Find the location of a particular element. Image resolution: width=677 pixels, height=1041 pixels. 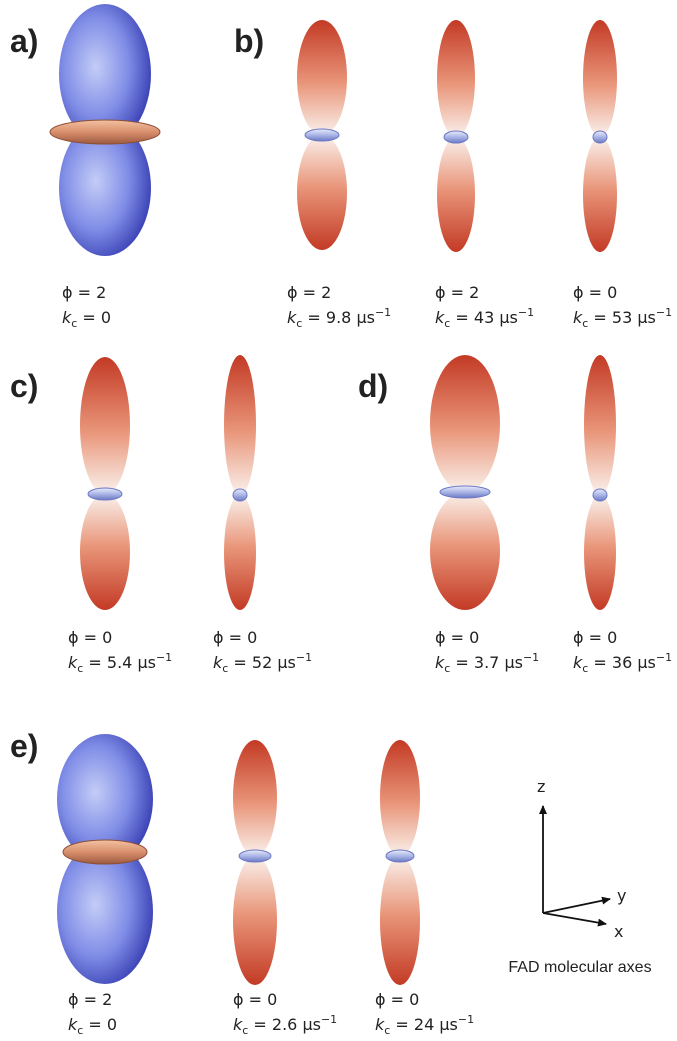

axes-diagram: z y x FAD molecular axes is located at coordinates (579, 876).